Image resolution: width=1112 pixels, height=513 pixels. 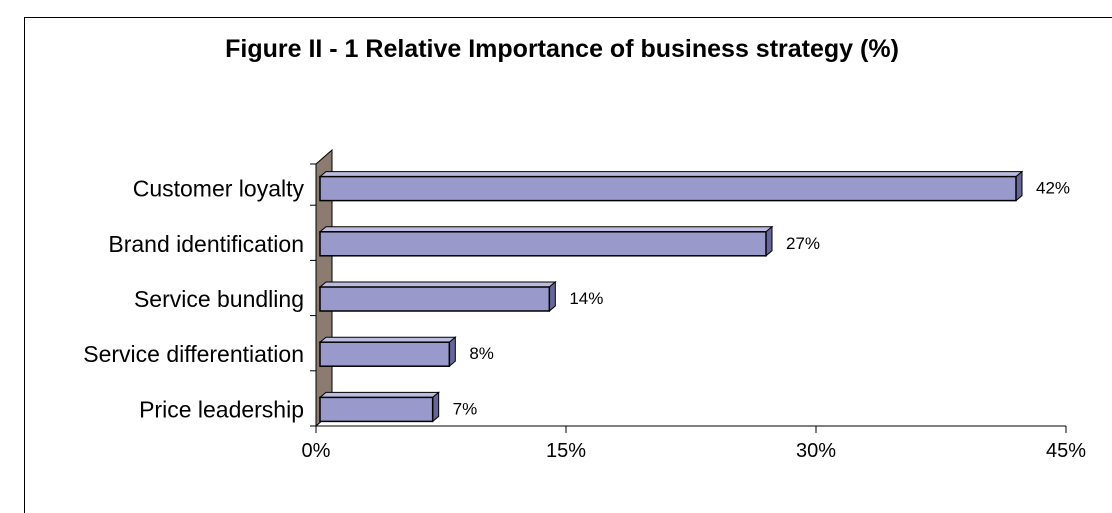 What do you see at coordinates (206, 244) in the screenshot?
I see `category-label: Brand identification` at bounding box center [206, 244].